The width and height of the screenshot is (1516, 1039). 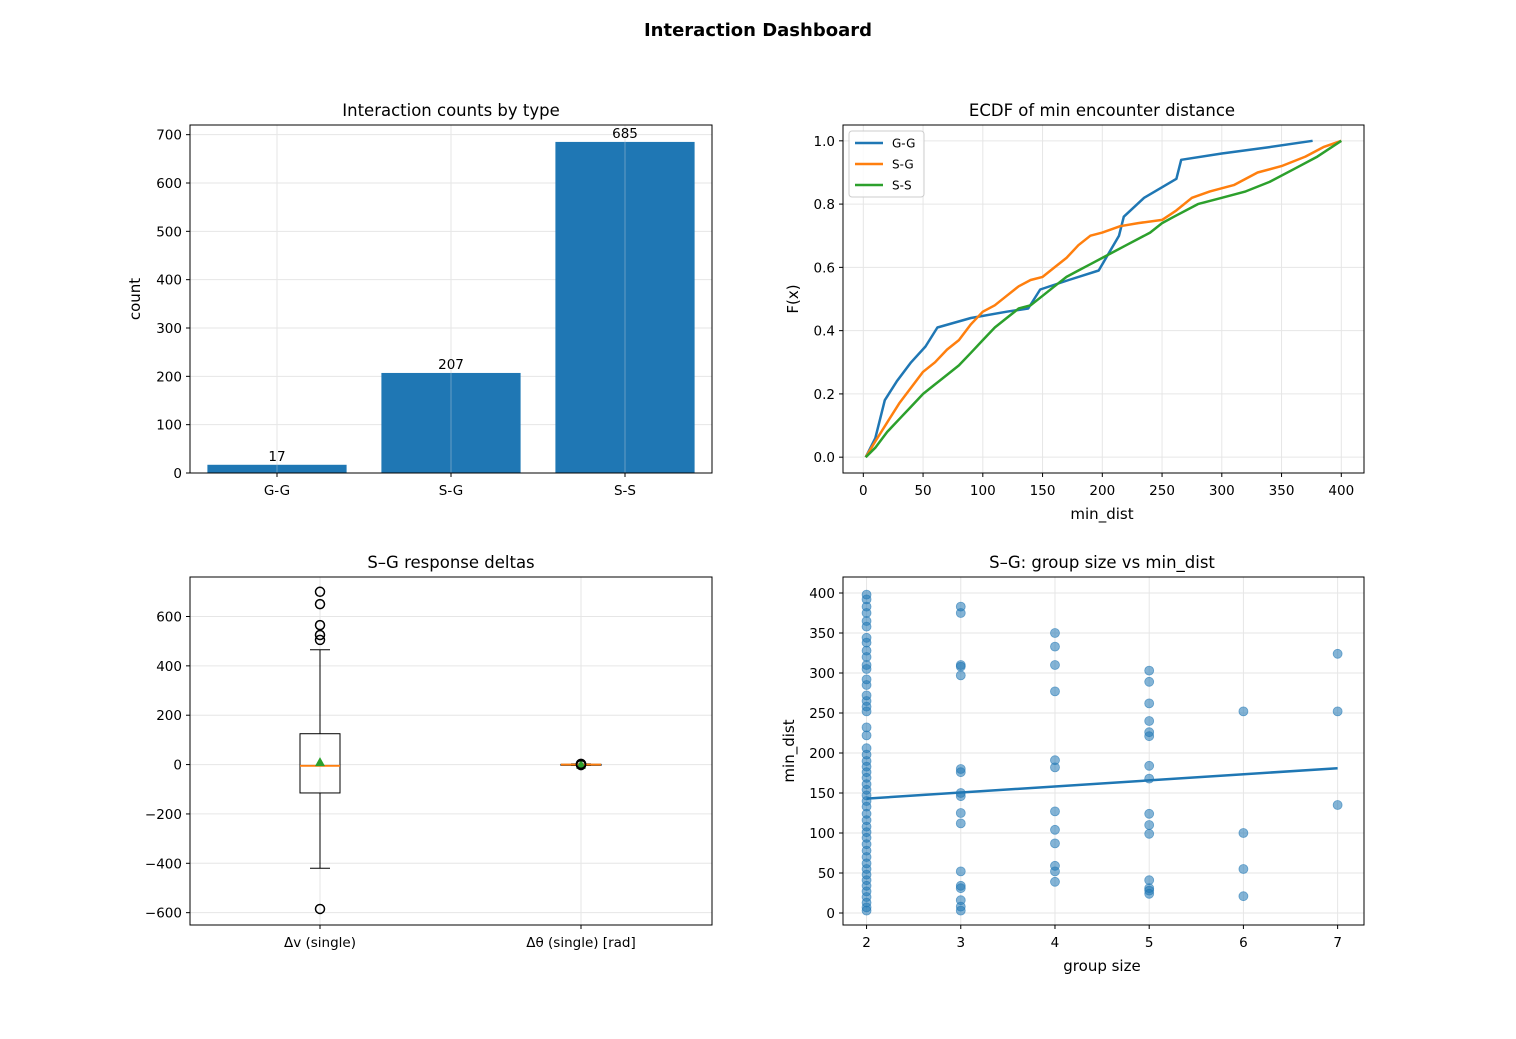 What do you see at coordinates (758, 30) in the screenshot?
I see `suptitle: Interaction Dashboard` at bounding box center [758, 30].